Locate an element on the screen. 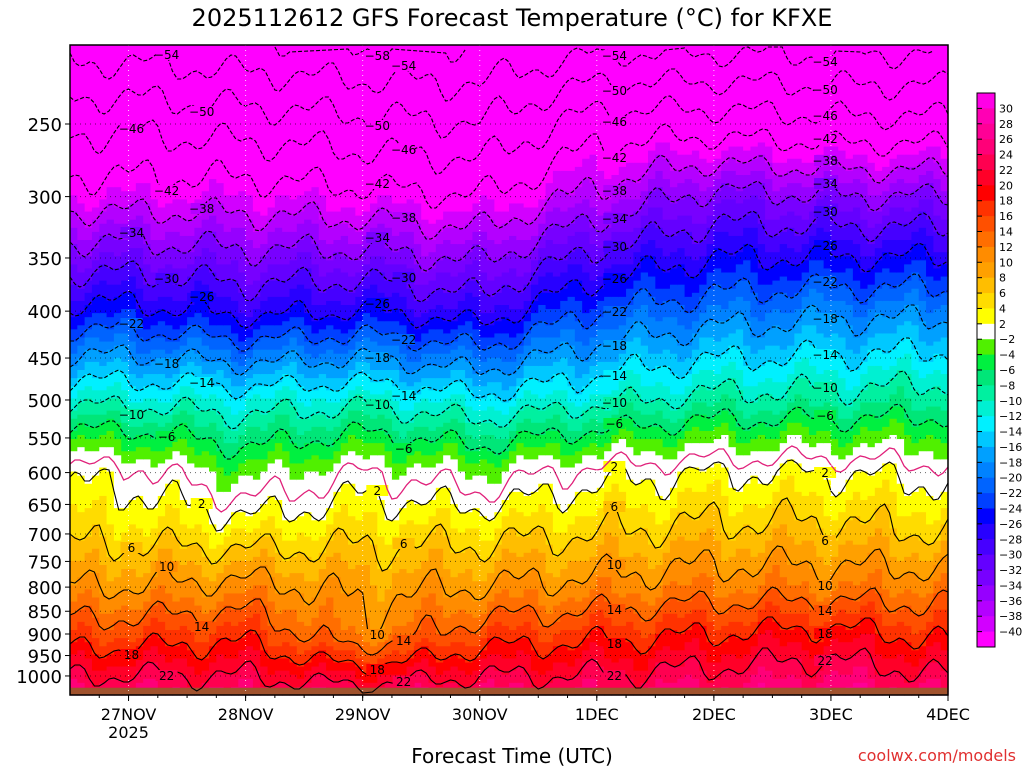  isotherm-label: 18 is located at coordinates (131, 655).